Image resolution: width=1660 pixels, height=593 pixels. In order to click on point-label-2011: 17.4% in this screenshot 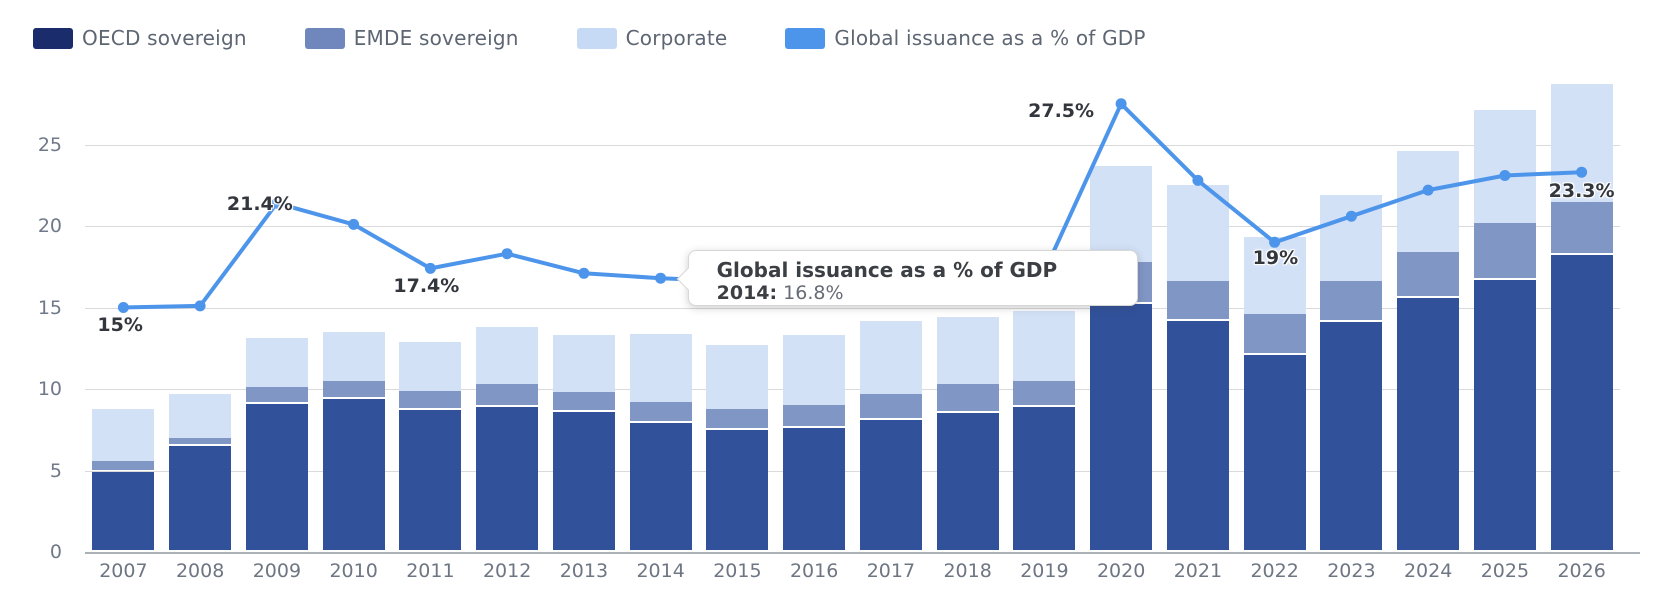, I will do `click(426, 286)`.